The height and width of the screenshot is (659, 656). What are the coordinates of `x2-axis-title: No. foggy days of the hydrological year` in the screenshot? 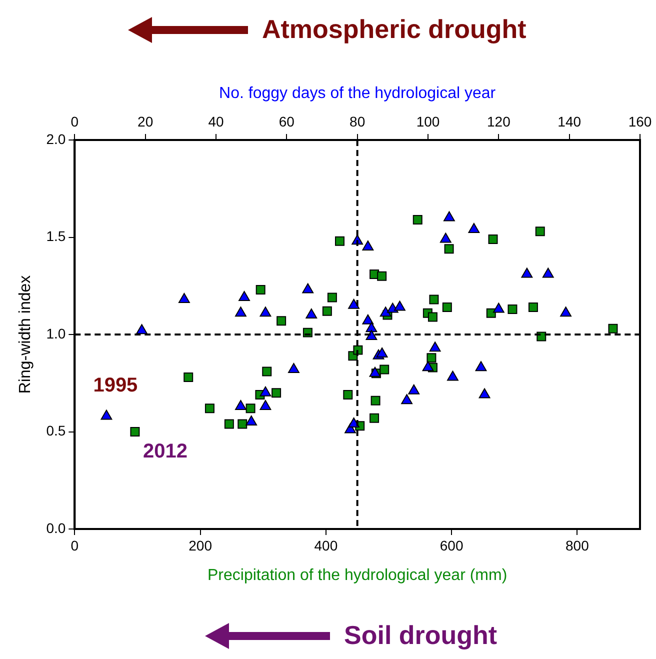 It's located at (357, 93).